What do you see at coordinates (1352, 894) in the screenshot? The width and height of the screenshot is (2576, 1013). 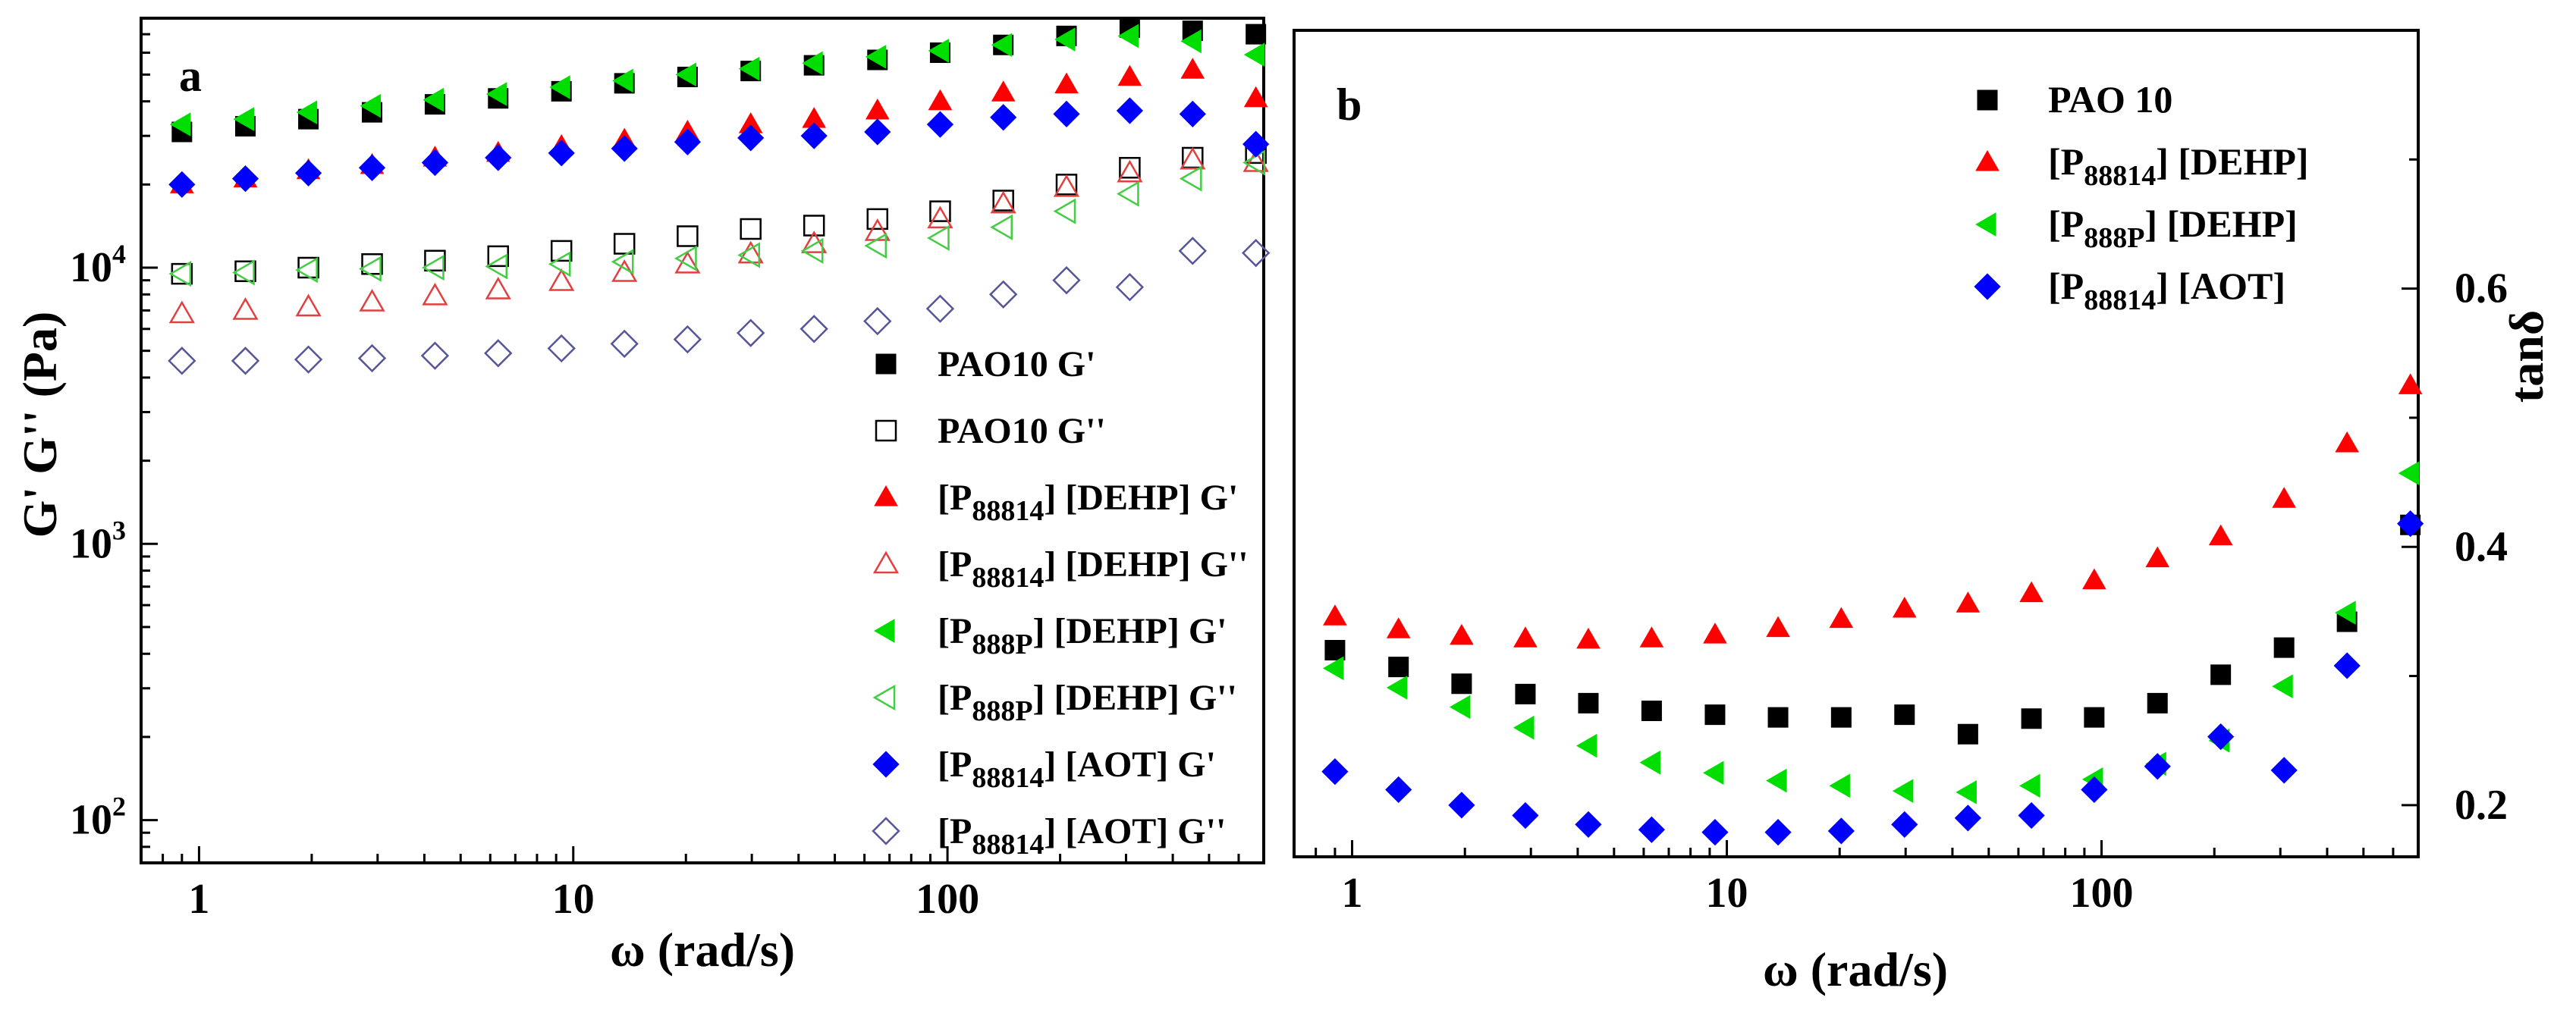 I see `b-x-tick-label: 1` at bounding box center [1352, 894].